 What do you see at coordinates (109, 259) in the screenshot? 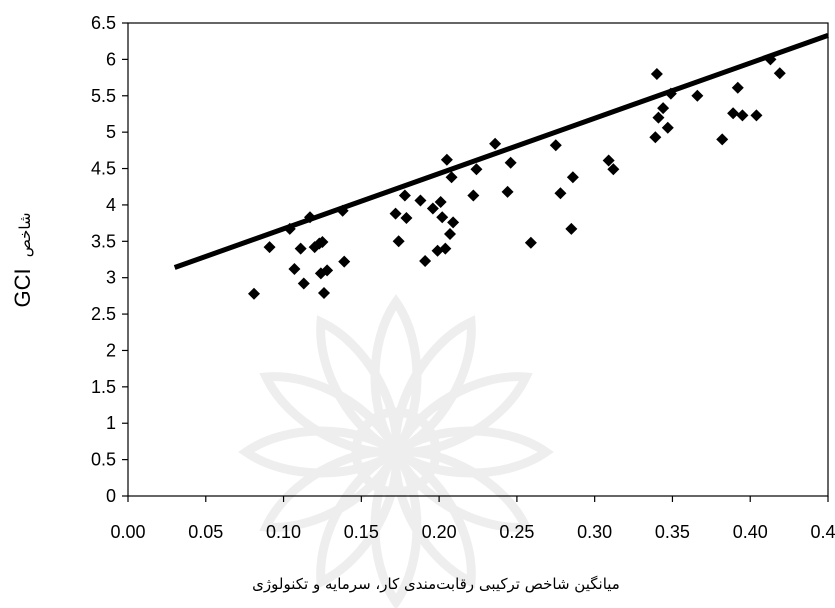
I see `y-axis: 0 0.5 1 1.5 2 2.5 3 3.5 4 4.5 5 5.5 6 6.5` at bounding box center [109, 259].